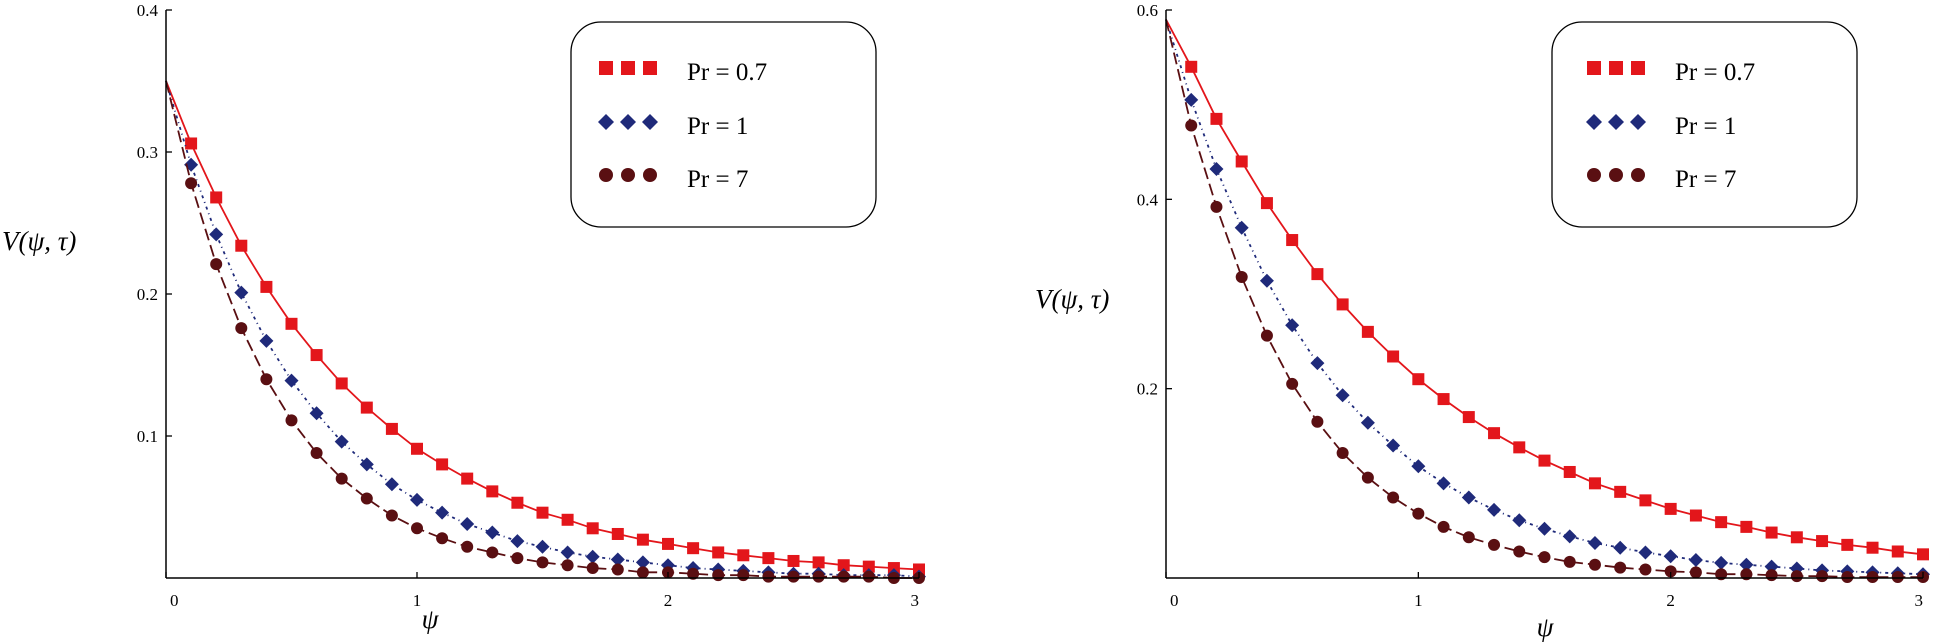 The image size is (1938, 643). Describe the element at coordinates (431, 619) in the screenshot. I see `x-axis-label: ψ` at that location.